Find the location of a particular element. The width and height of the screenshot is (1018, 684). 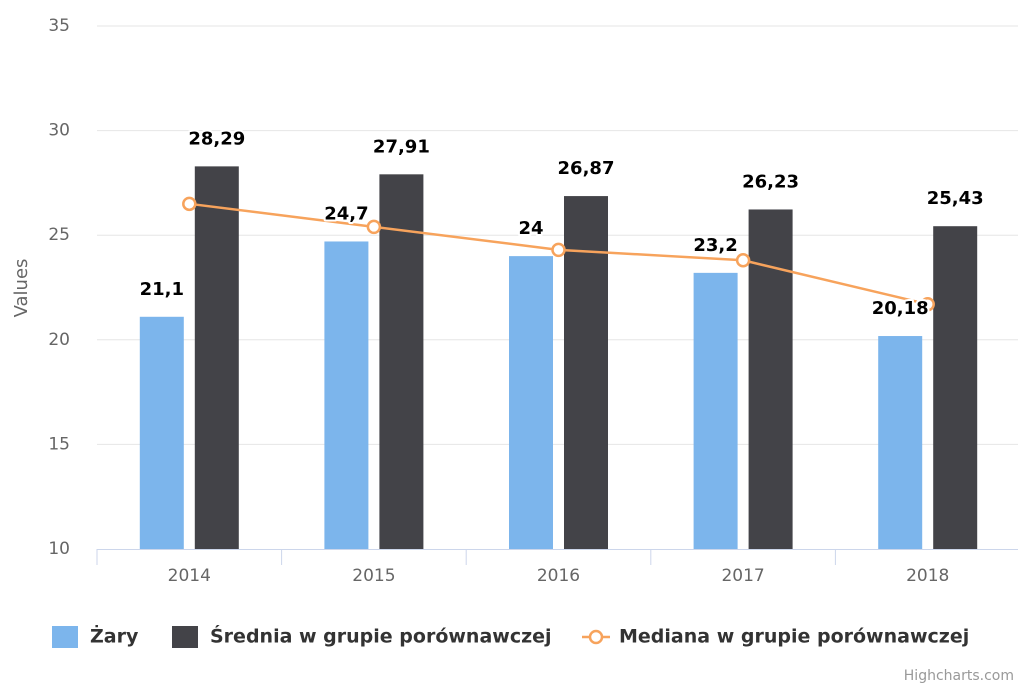

data-label: 25,43 is located at coordinates (955, 198).